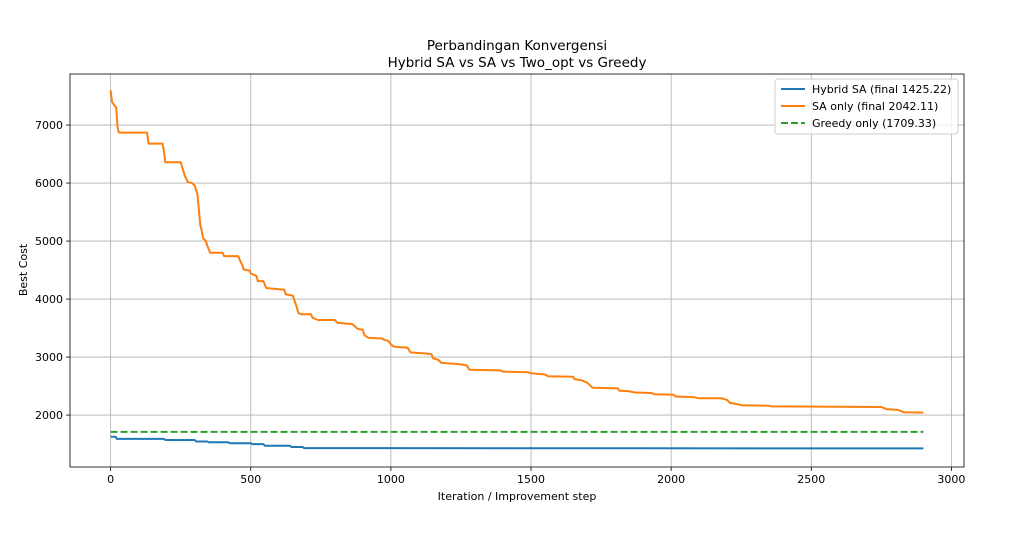  I want to click on y-tick-label-7000: 7000, so click(49, 125).